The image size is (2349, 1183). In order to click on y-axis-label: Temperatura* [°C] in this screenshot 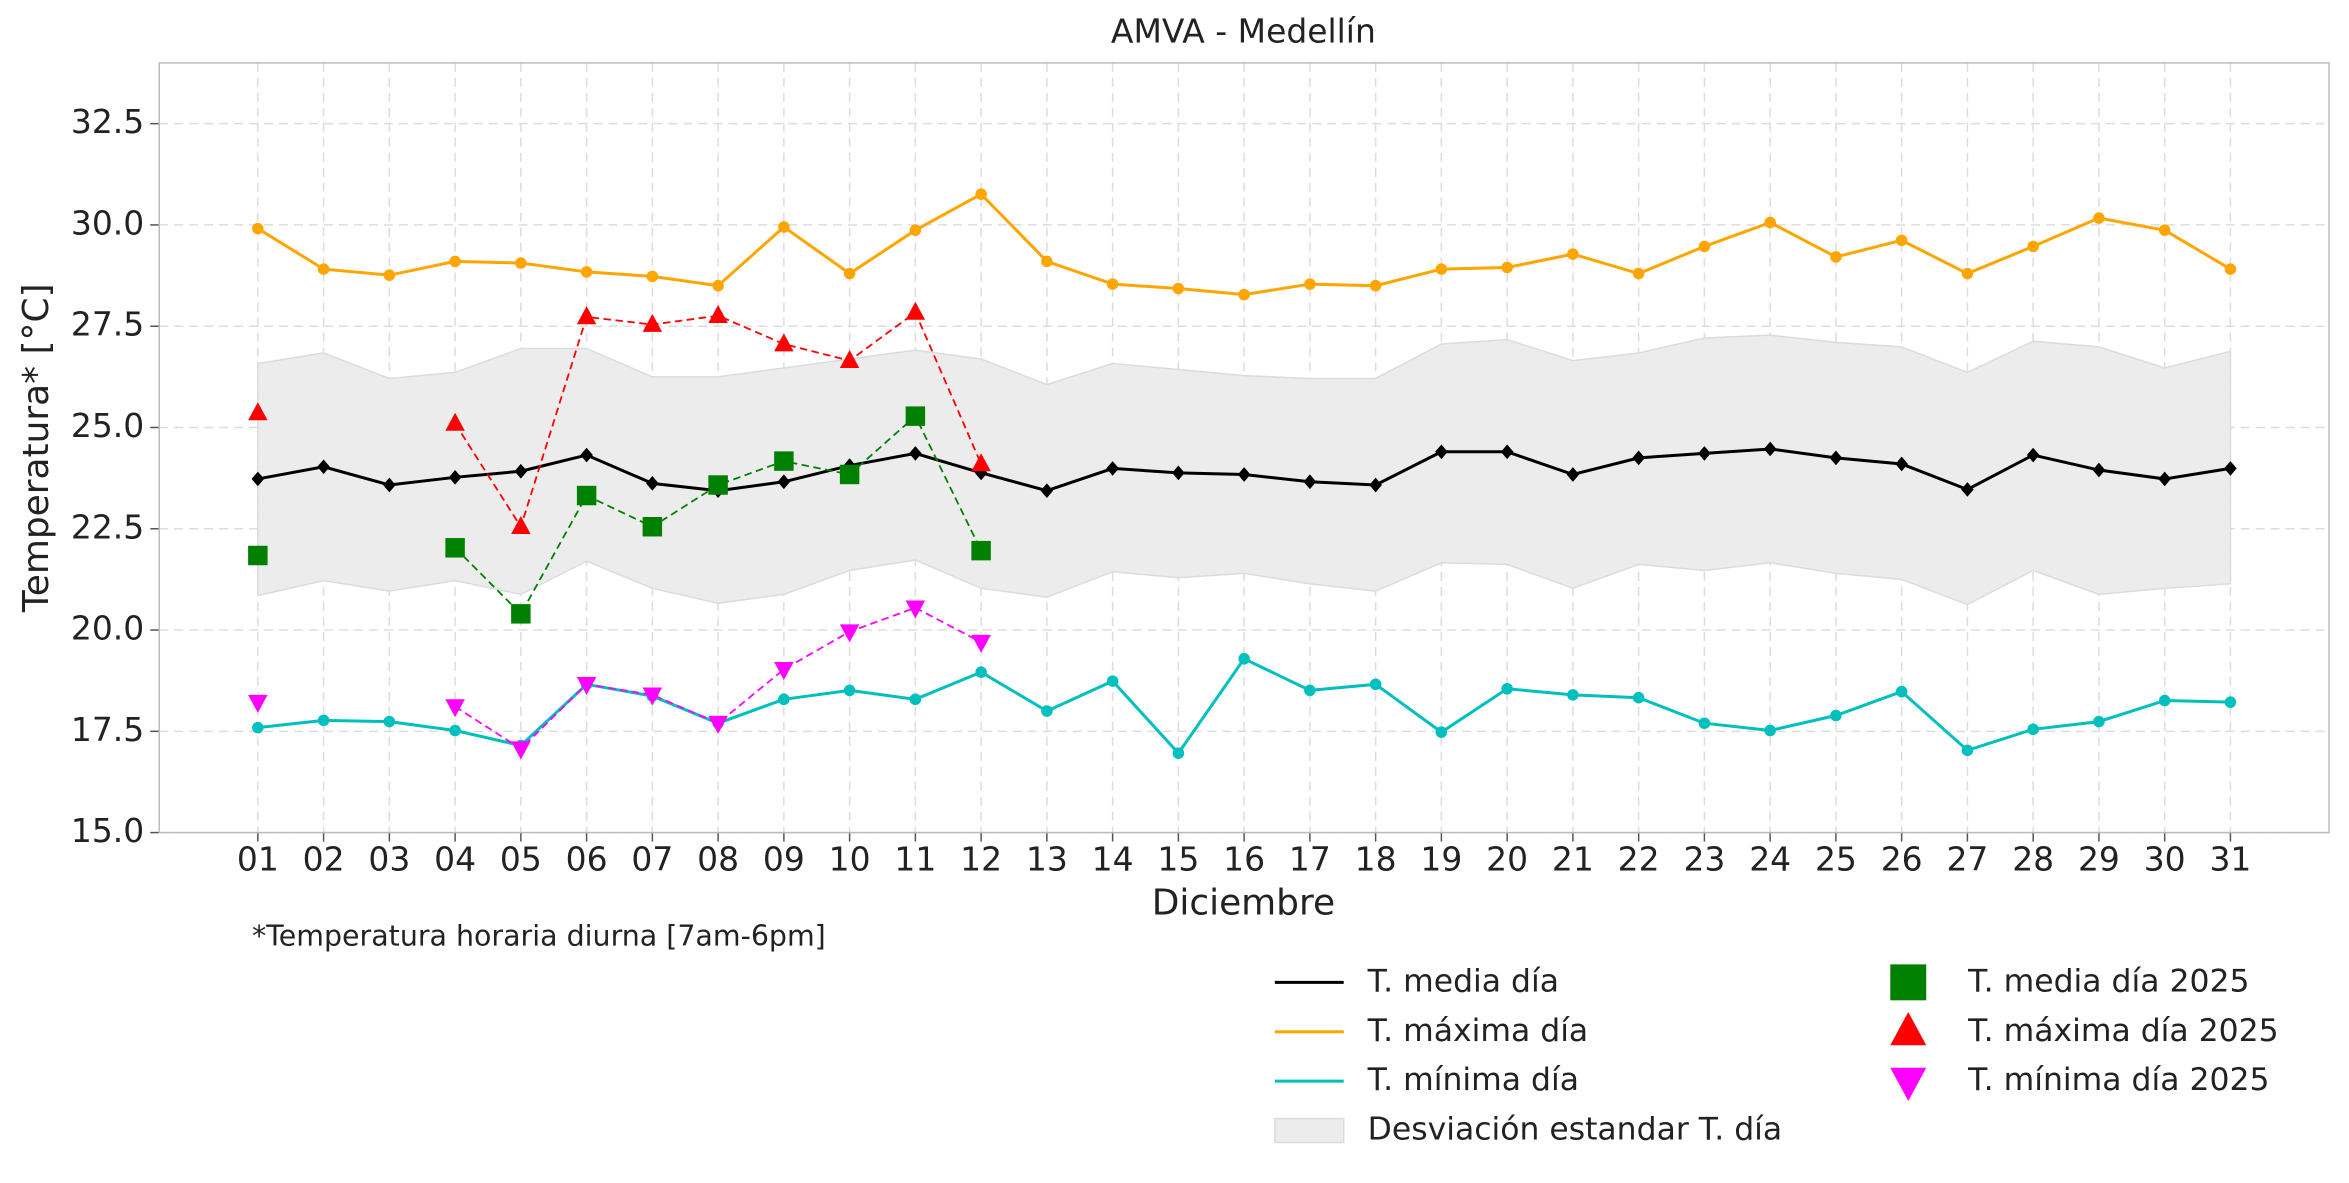, I will do `click(36, 448)`.